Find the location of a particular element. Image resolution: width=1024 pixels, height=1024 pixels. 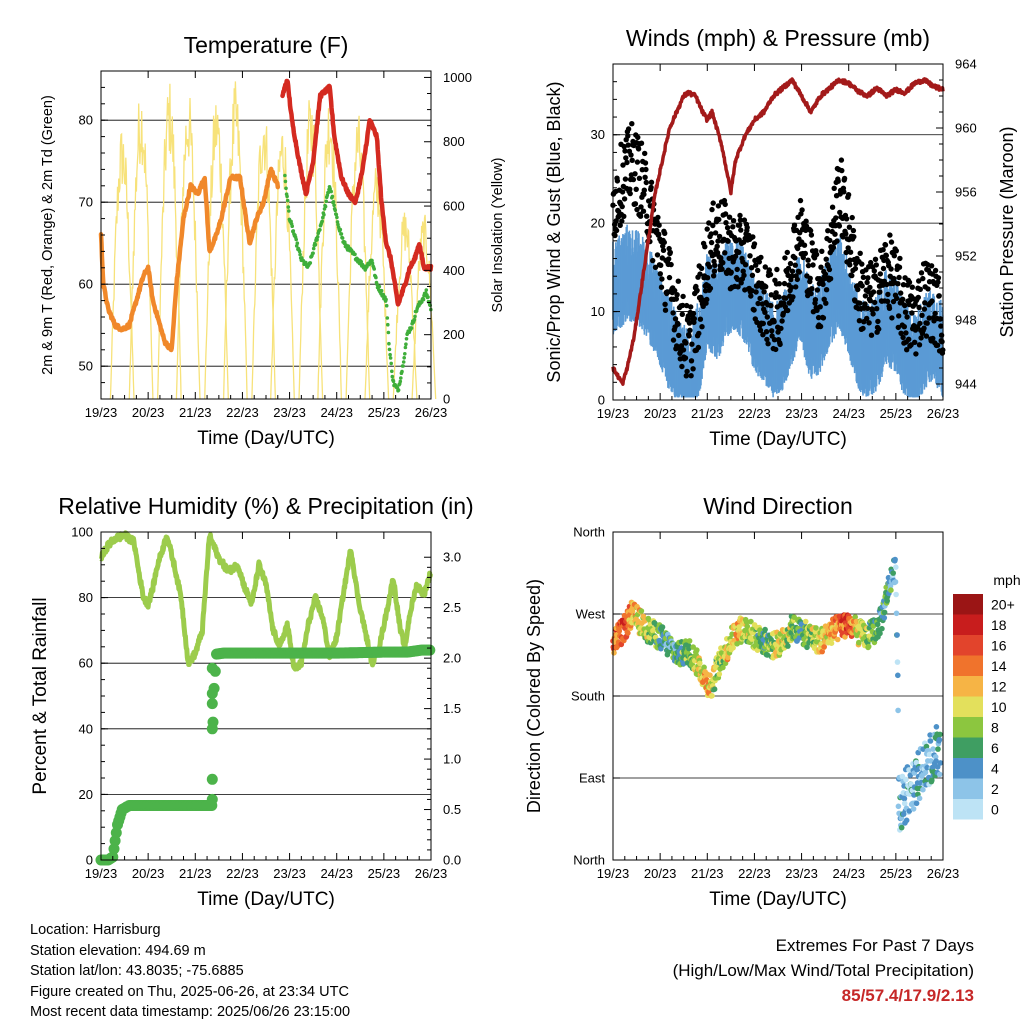

rh-y2tick-label: 3.0 is located at coordinates (452, 557).